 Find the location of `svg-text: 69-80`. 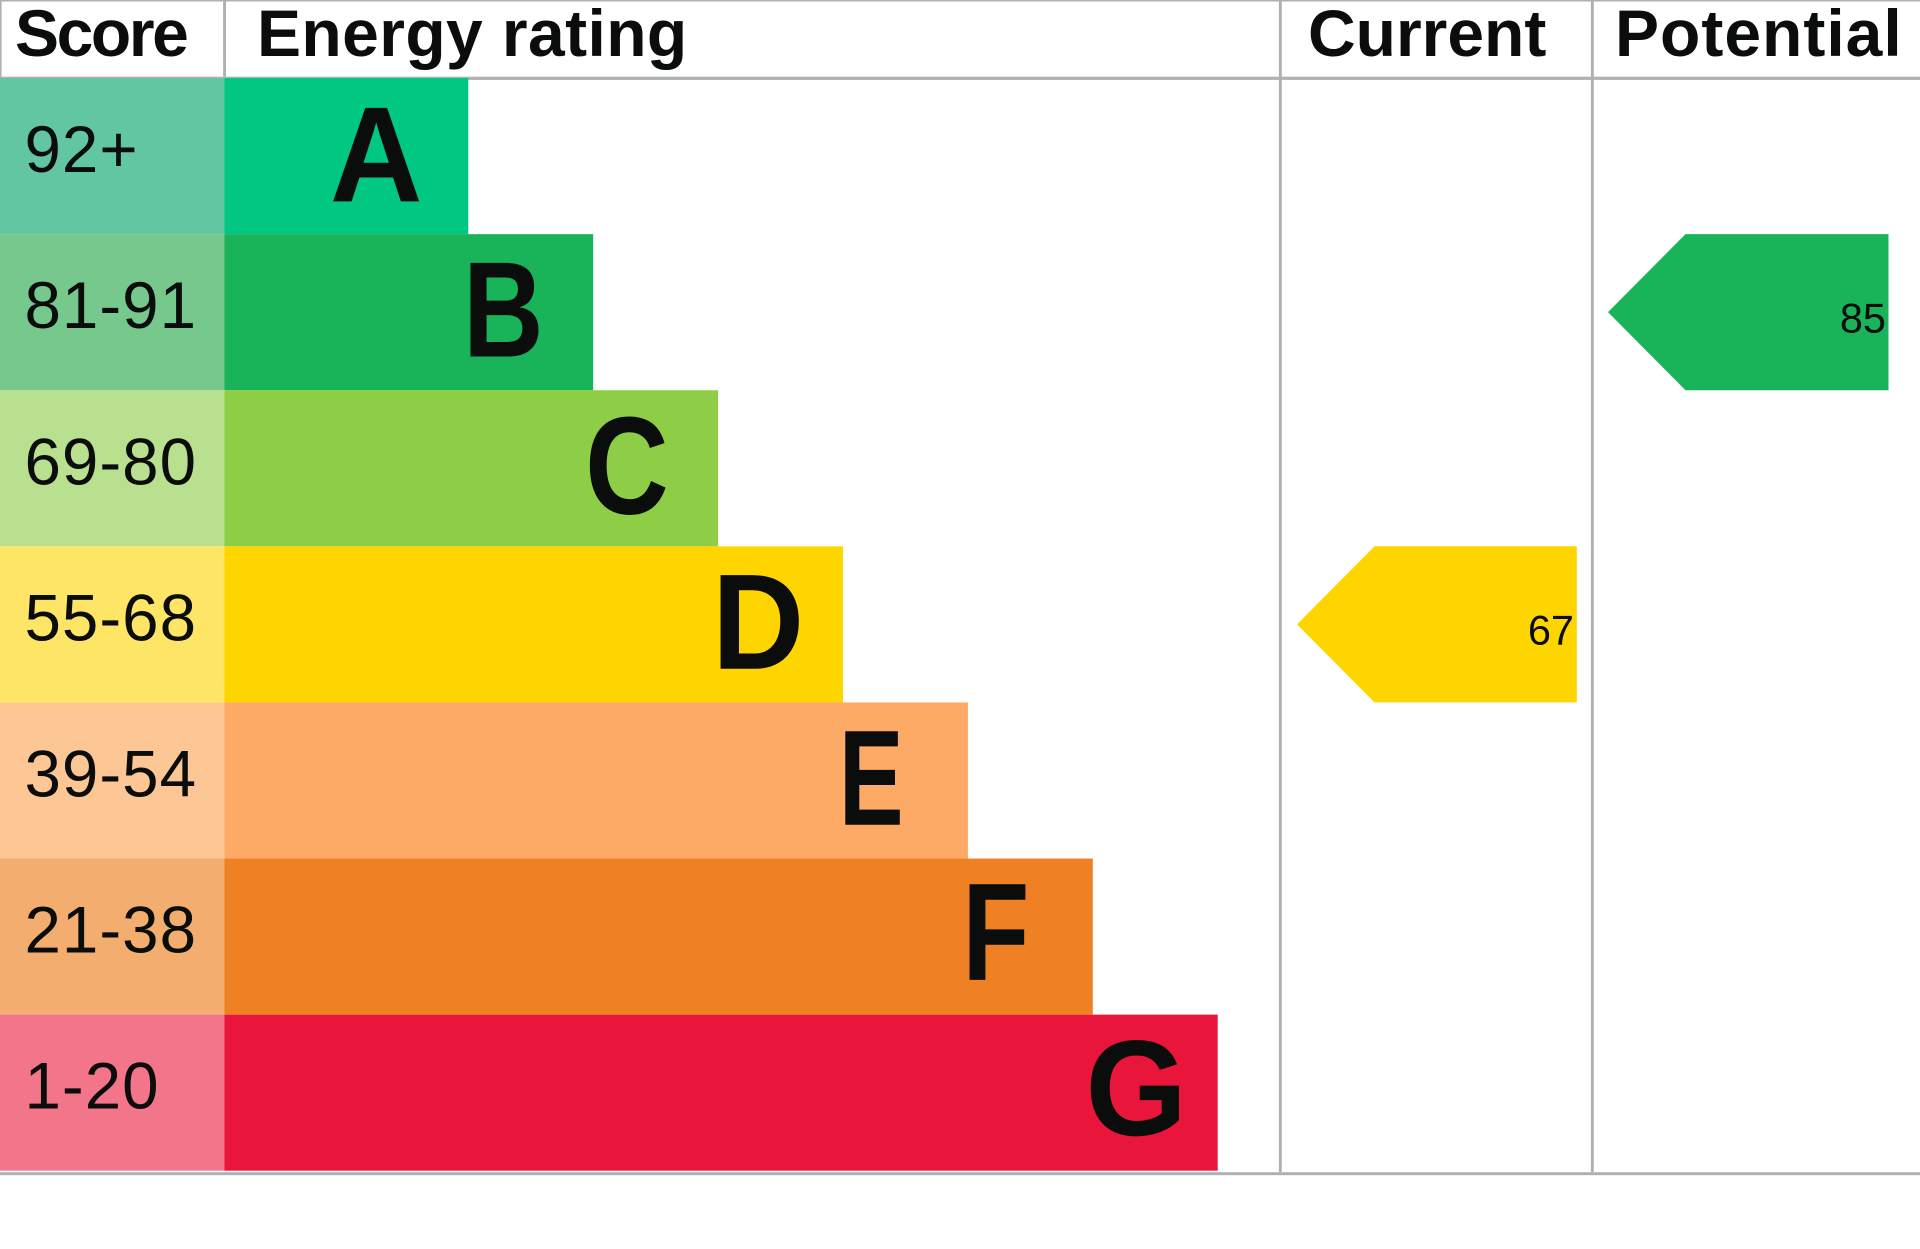

svg-text: 69-80 is located at coordinates (111, 461).